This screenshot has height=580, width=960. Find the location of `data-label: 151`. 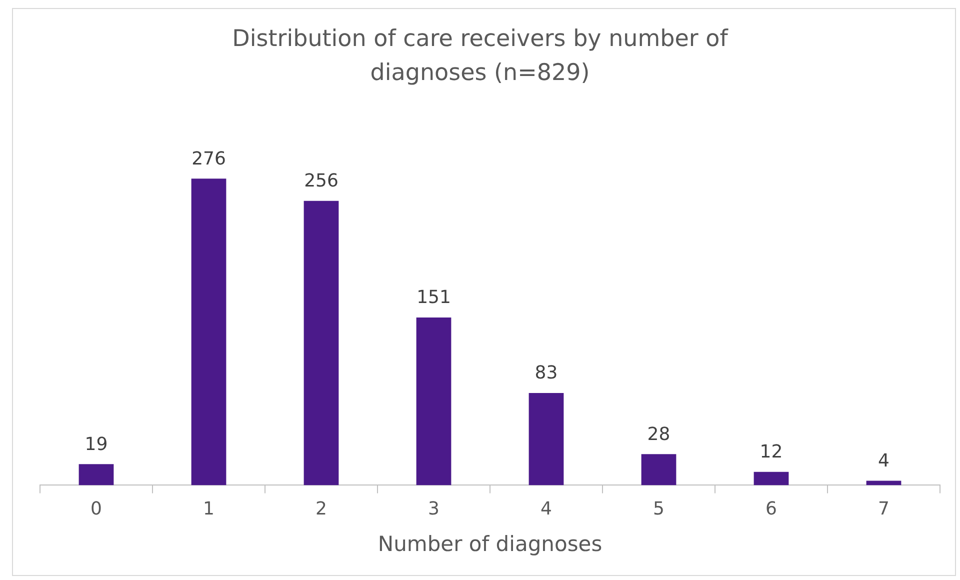

data-label: 151 is located at coordinates (433, 297).